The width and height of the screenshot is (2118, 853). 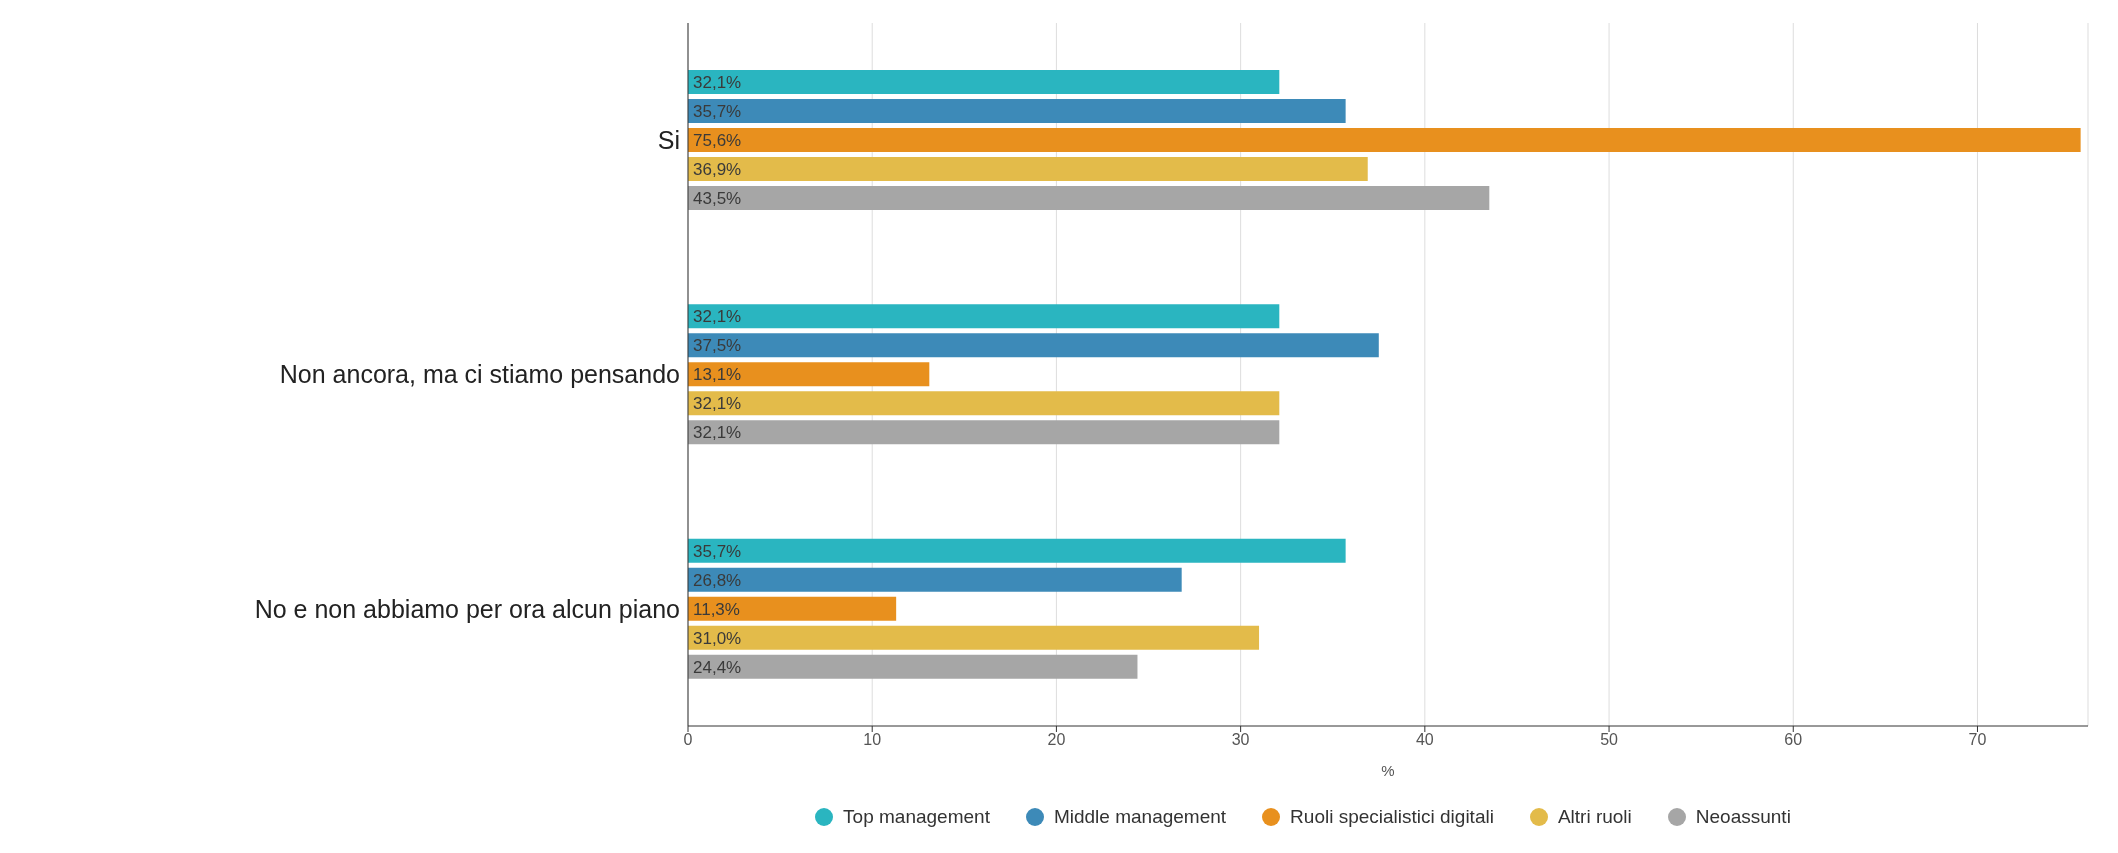 I want to click on y-tick-label: Si, so click(x=668, y=140).